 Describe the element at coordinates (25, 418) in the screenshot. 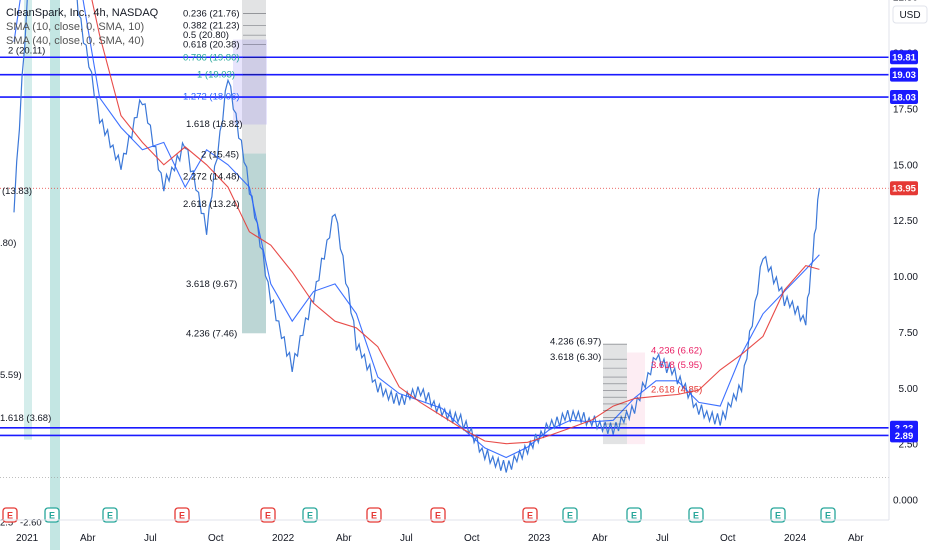

I see `fib-level-label: 1.618 (3.68)` at that location.